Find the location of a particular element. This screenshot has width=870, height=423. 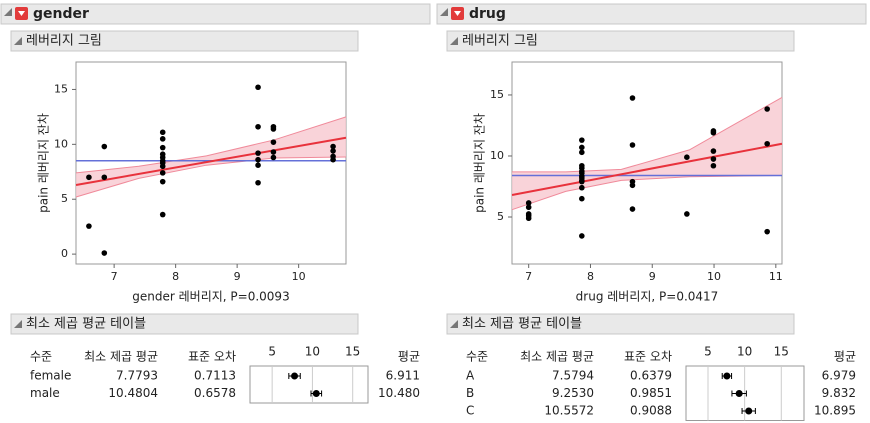

mini-tick-label: 10 is located at coordinates (744, 352).